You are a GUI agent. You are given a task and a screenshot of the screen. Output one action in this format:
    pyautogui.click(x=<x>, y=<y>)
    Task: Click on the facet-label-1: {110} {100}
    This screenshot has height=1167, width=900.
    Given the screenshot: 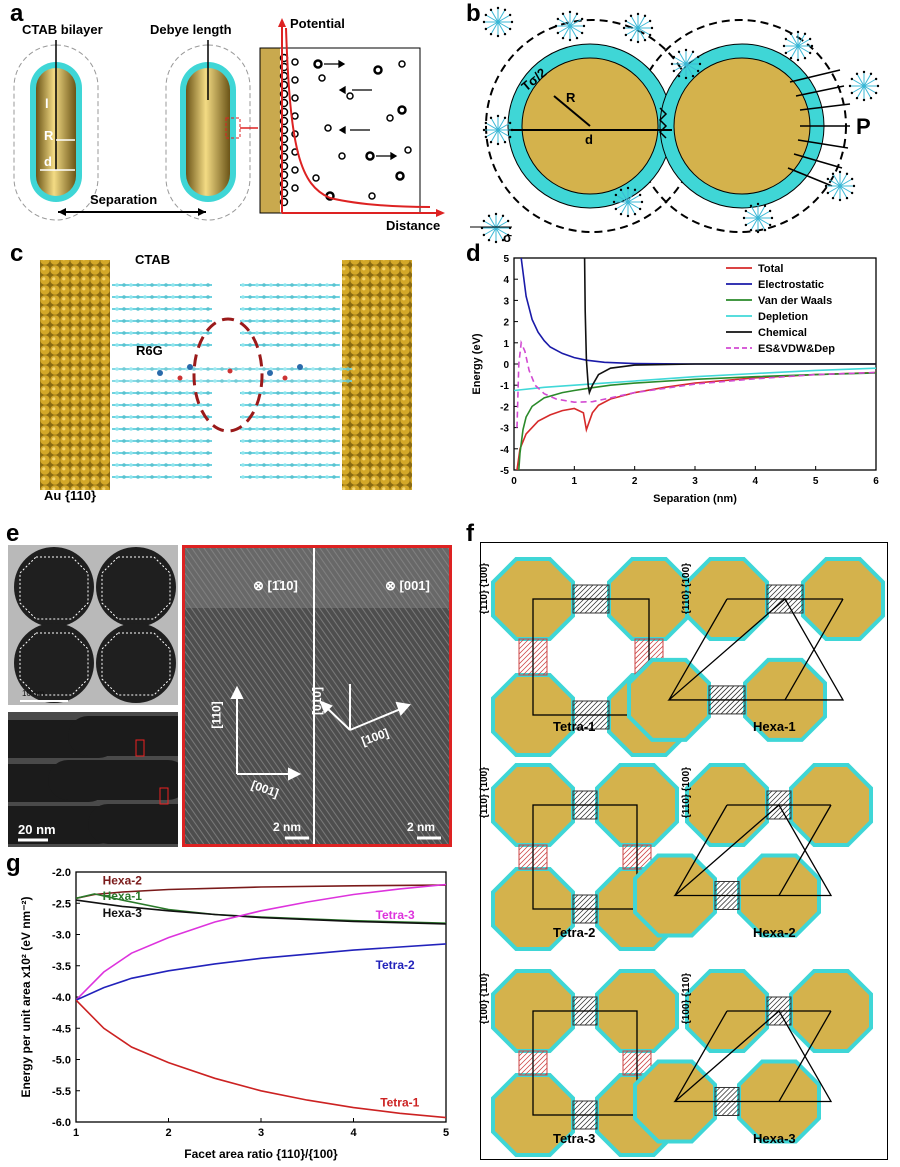 What is the action you would take?
    pyautogui.click(x=485, y=588)
    